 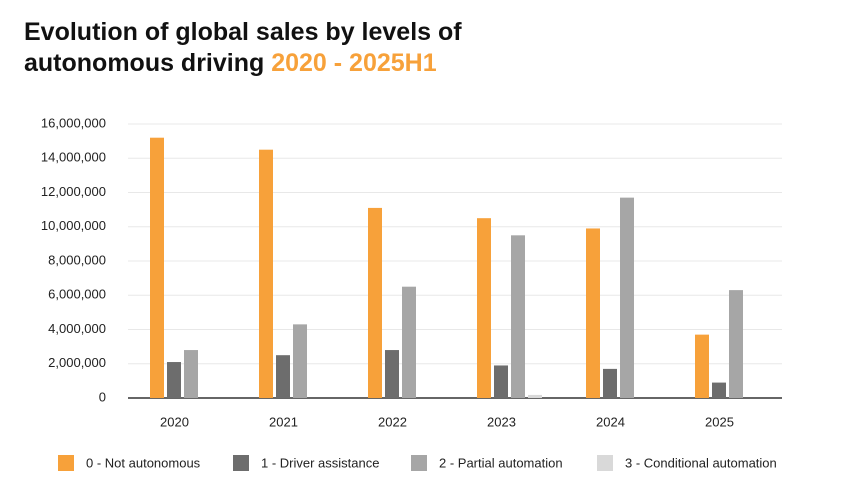 I want to click on legend-label: 2 - Partial automation, so click(x=501, y=462).